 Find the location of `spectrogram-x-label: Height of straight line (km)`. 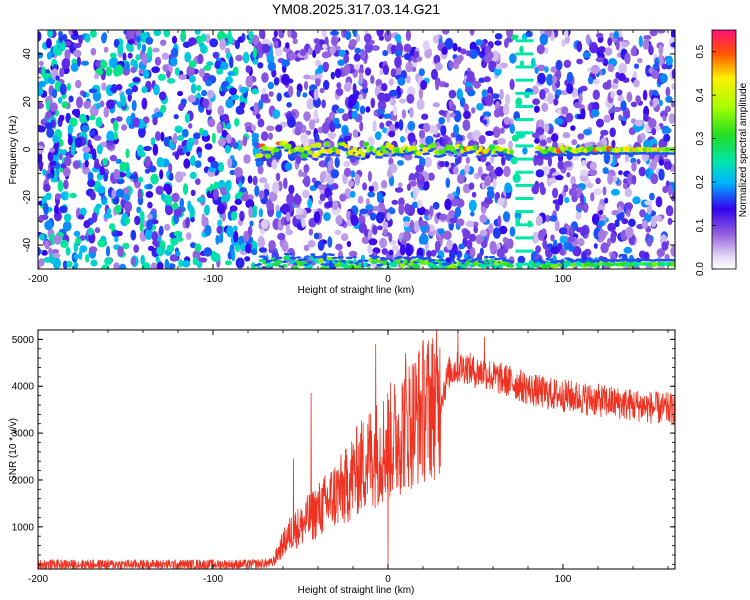

spectrogram-x-label: Height of straight line (km) is located at coordinates (356, 290).